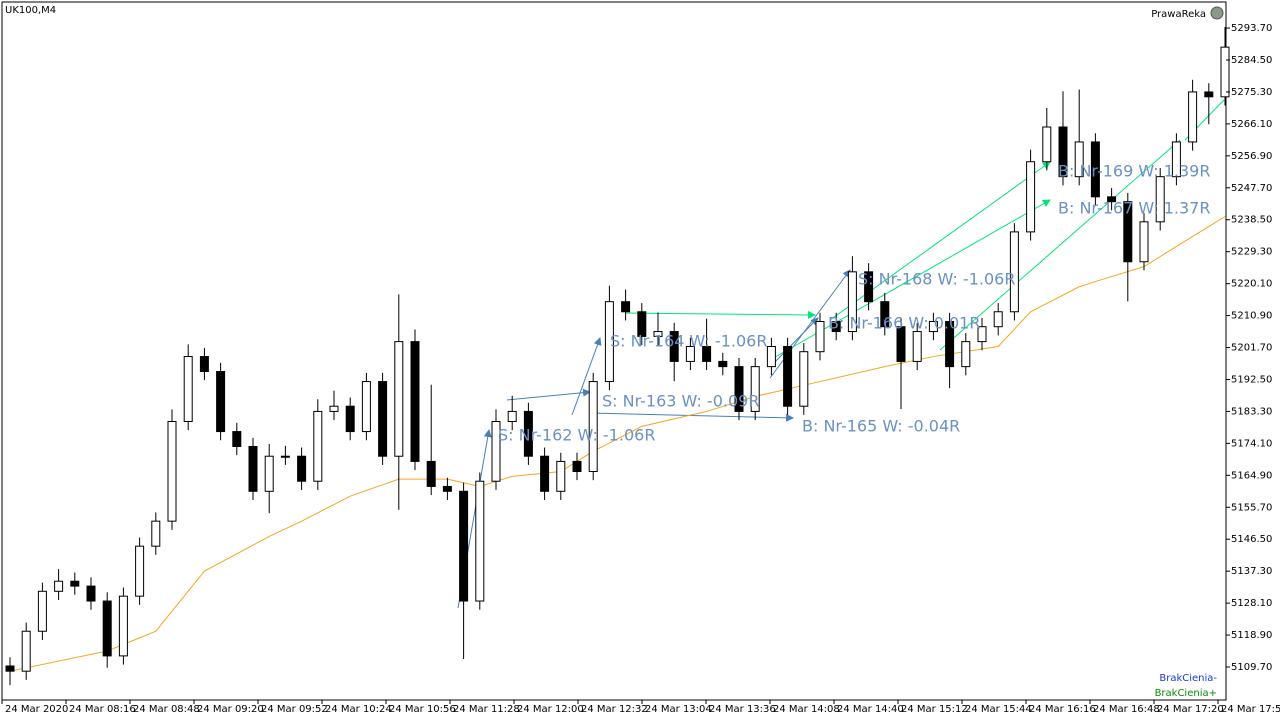 Image resolution: width=1280 pixels, height=720 pixels. I want to click on x-tick-label: 24 Mar 09:20, so click(230, 709).